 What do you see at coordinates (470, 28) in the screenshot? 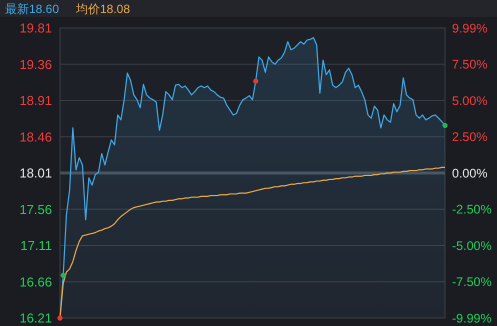
I see `y2-tick-label: 9.99%` at bounding box center [470, 28].